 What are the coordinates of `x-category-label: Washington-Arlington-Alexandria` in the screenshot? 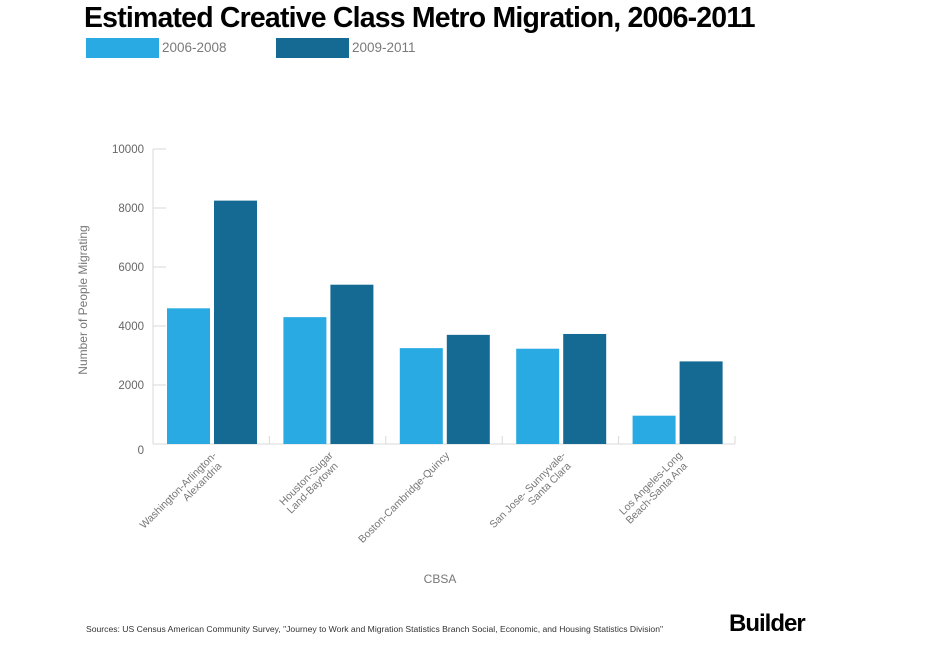 It's located at (183, 494).